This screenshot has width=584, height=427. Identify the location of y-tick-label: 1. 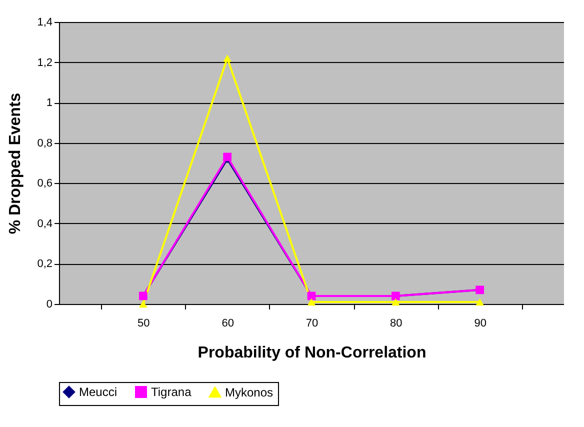
(49, 103).